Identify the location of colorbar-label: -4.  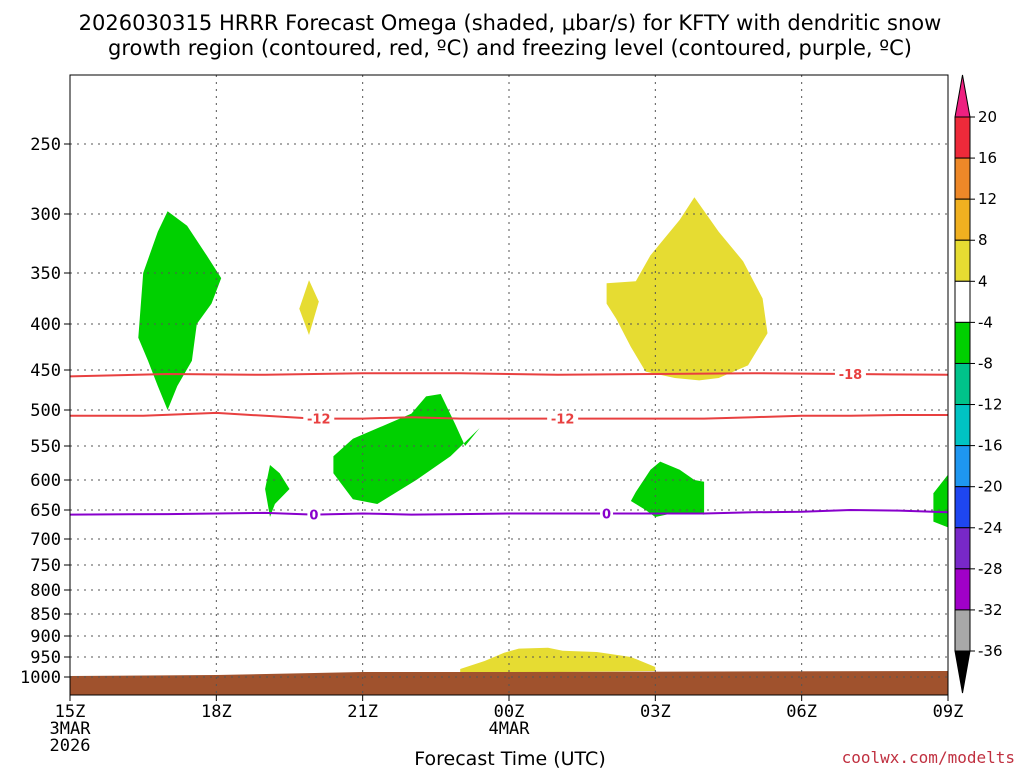
(985, 322).